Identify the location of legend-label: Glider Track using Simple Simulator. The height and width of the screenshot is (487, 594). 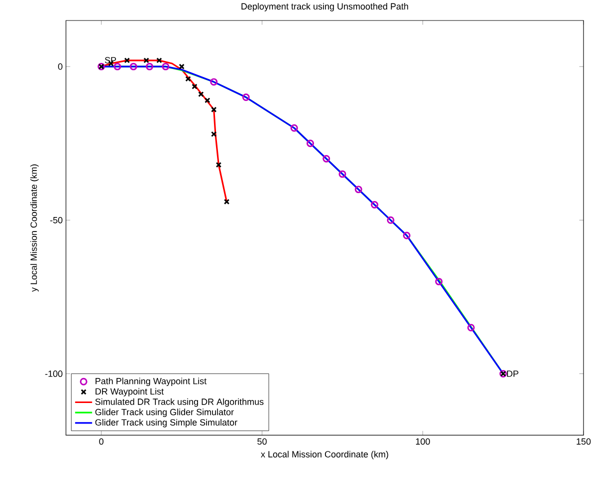
(166, 423).